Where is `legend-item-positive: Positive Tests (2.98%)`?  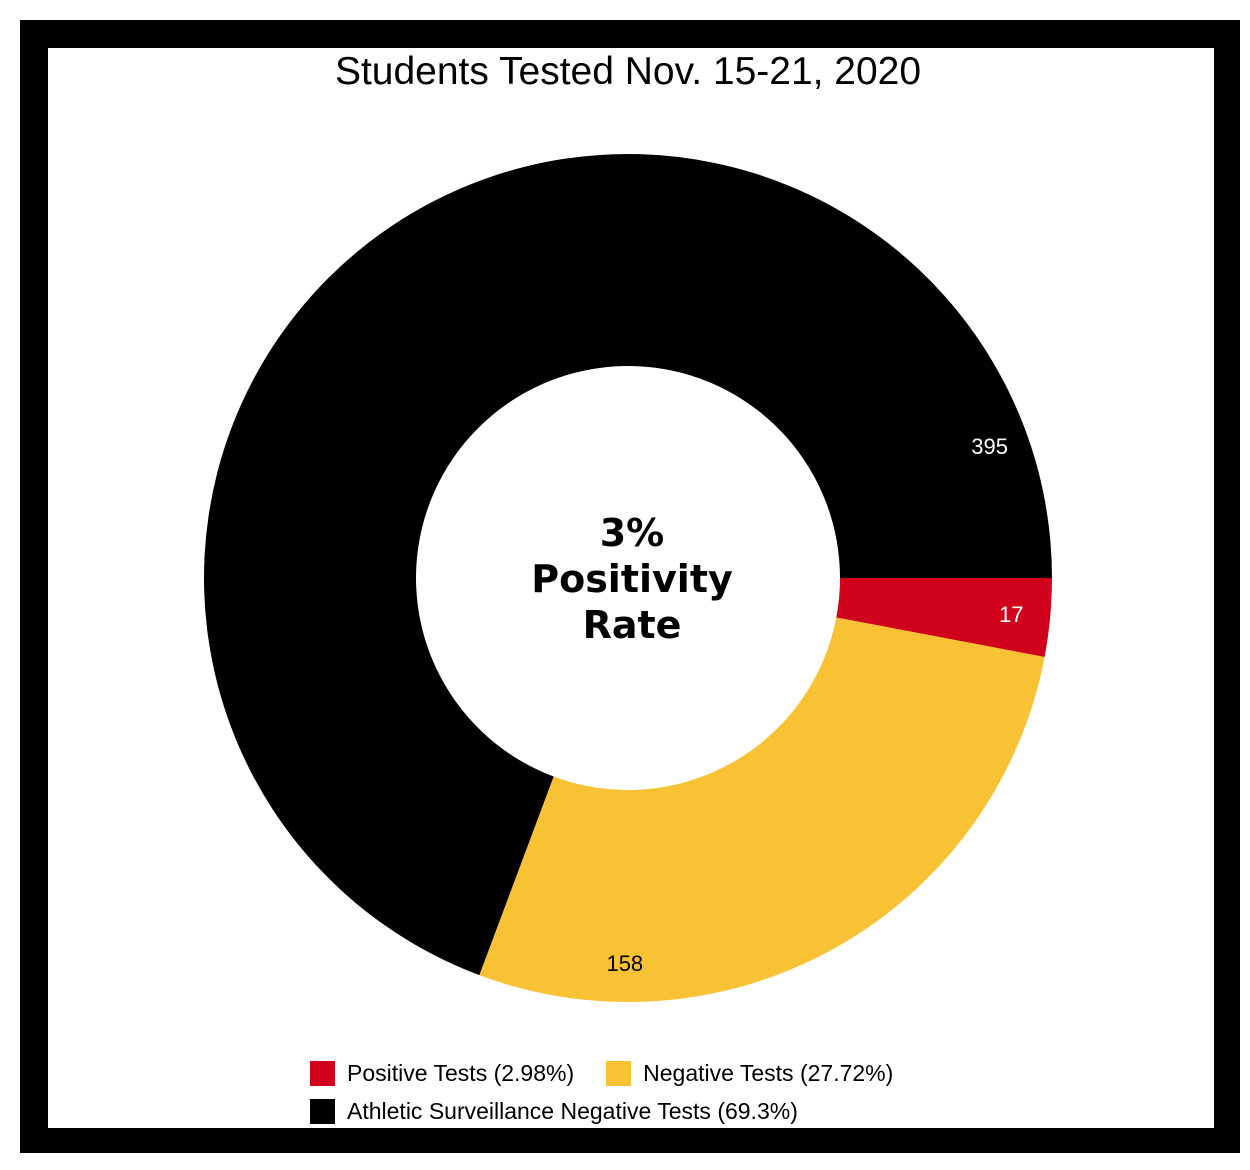 legend-item-positive: Positive Tests (2.98%) is located at coordinates (442, 1073).